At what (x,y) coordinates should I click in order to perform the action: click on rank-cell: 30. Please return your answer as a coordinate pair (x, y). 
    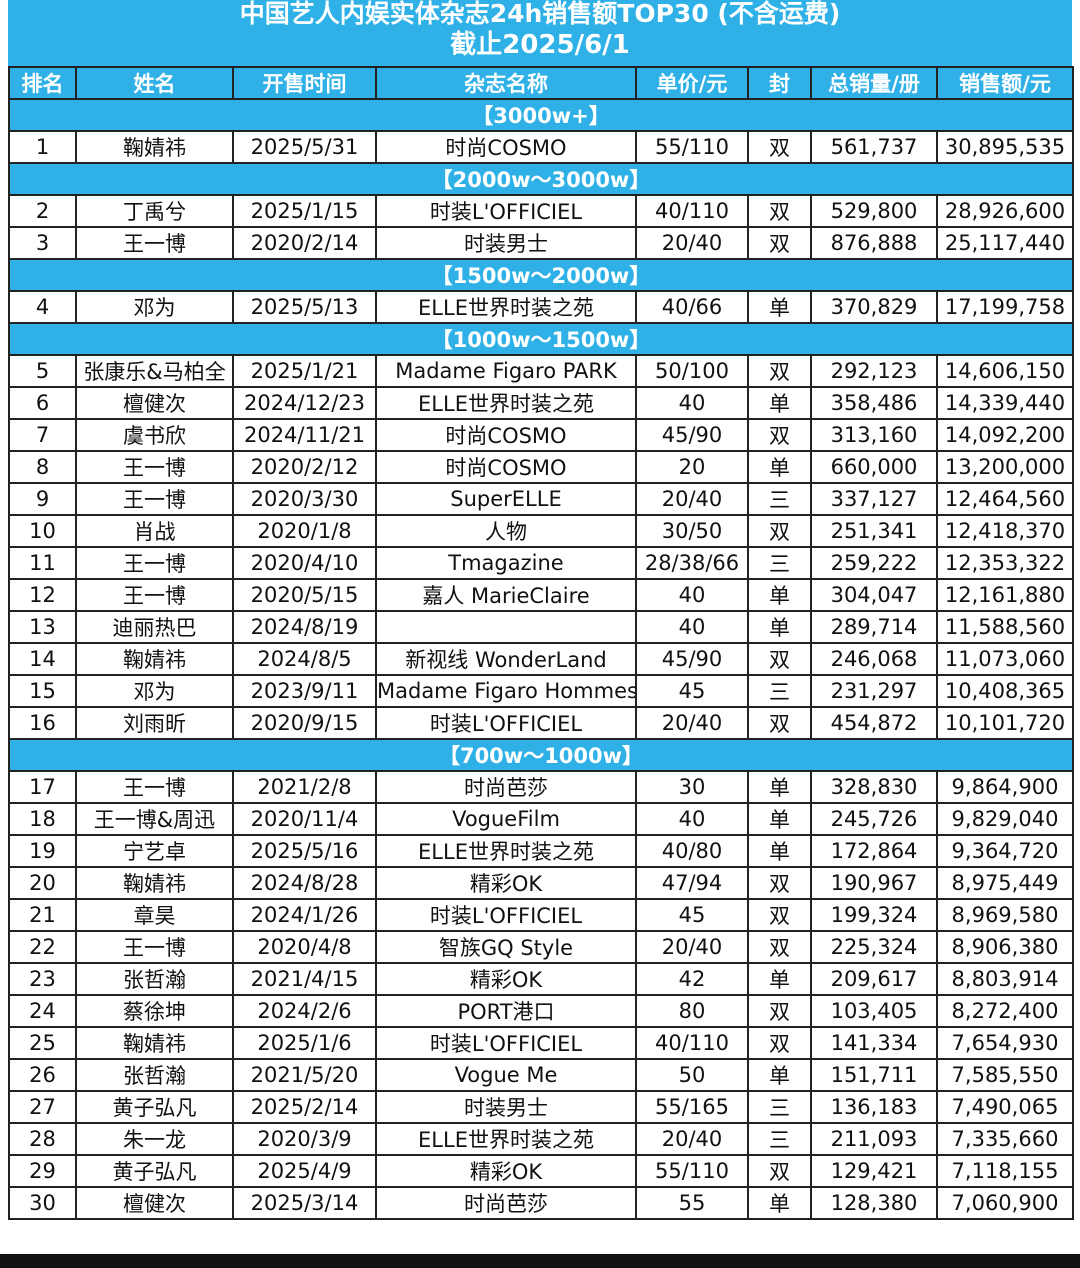
    Looking at the image, I should click on (42, 1203).